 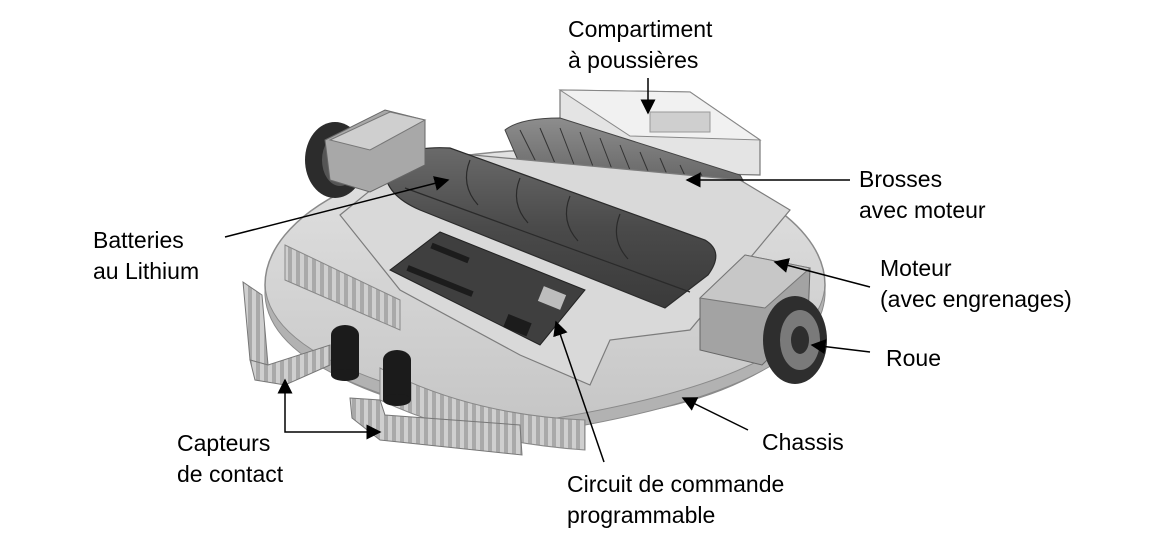 What do you see at coordinates (487, 288) in the screenshot?
I see `control-board` at bounding box center [487, 288].